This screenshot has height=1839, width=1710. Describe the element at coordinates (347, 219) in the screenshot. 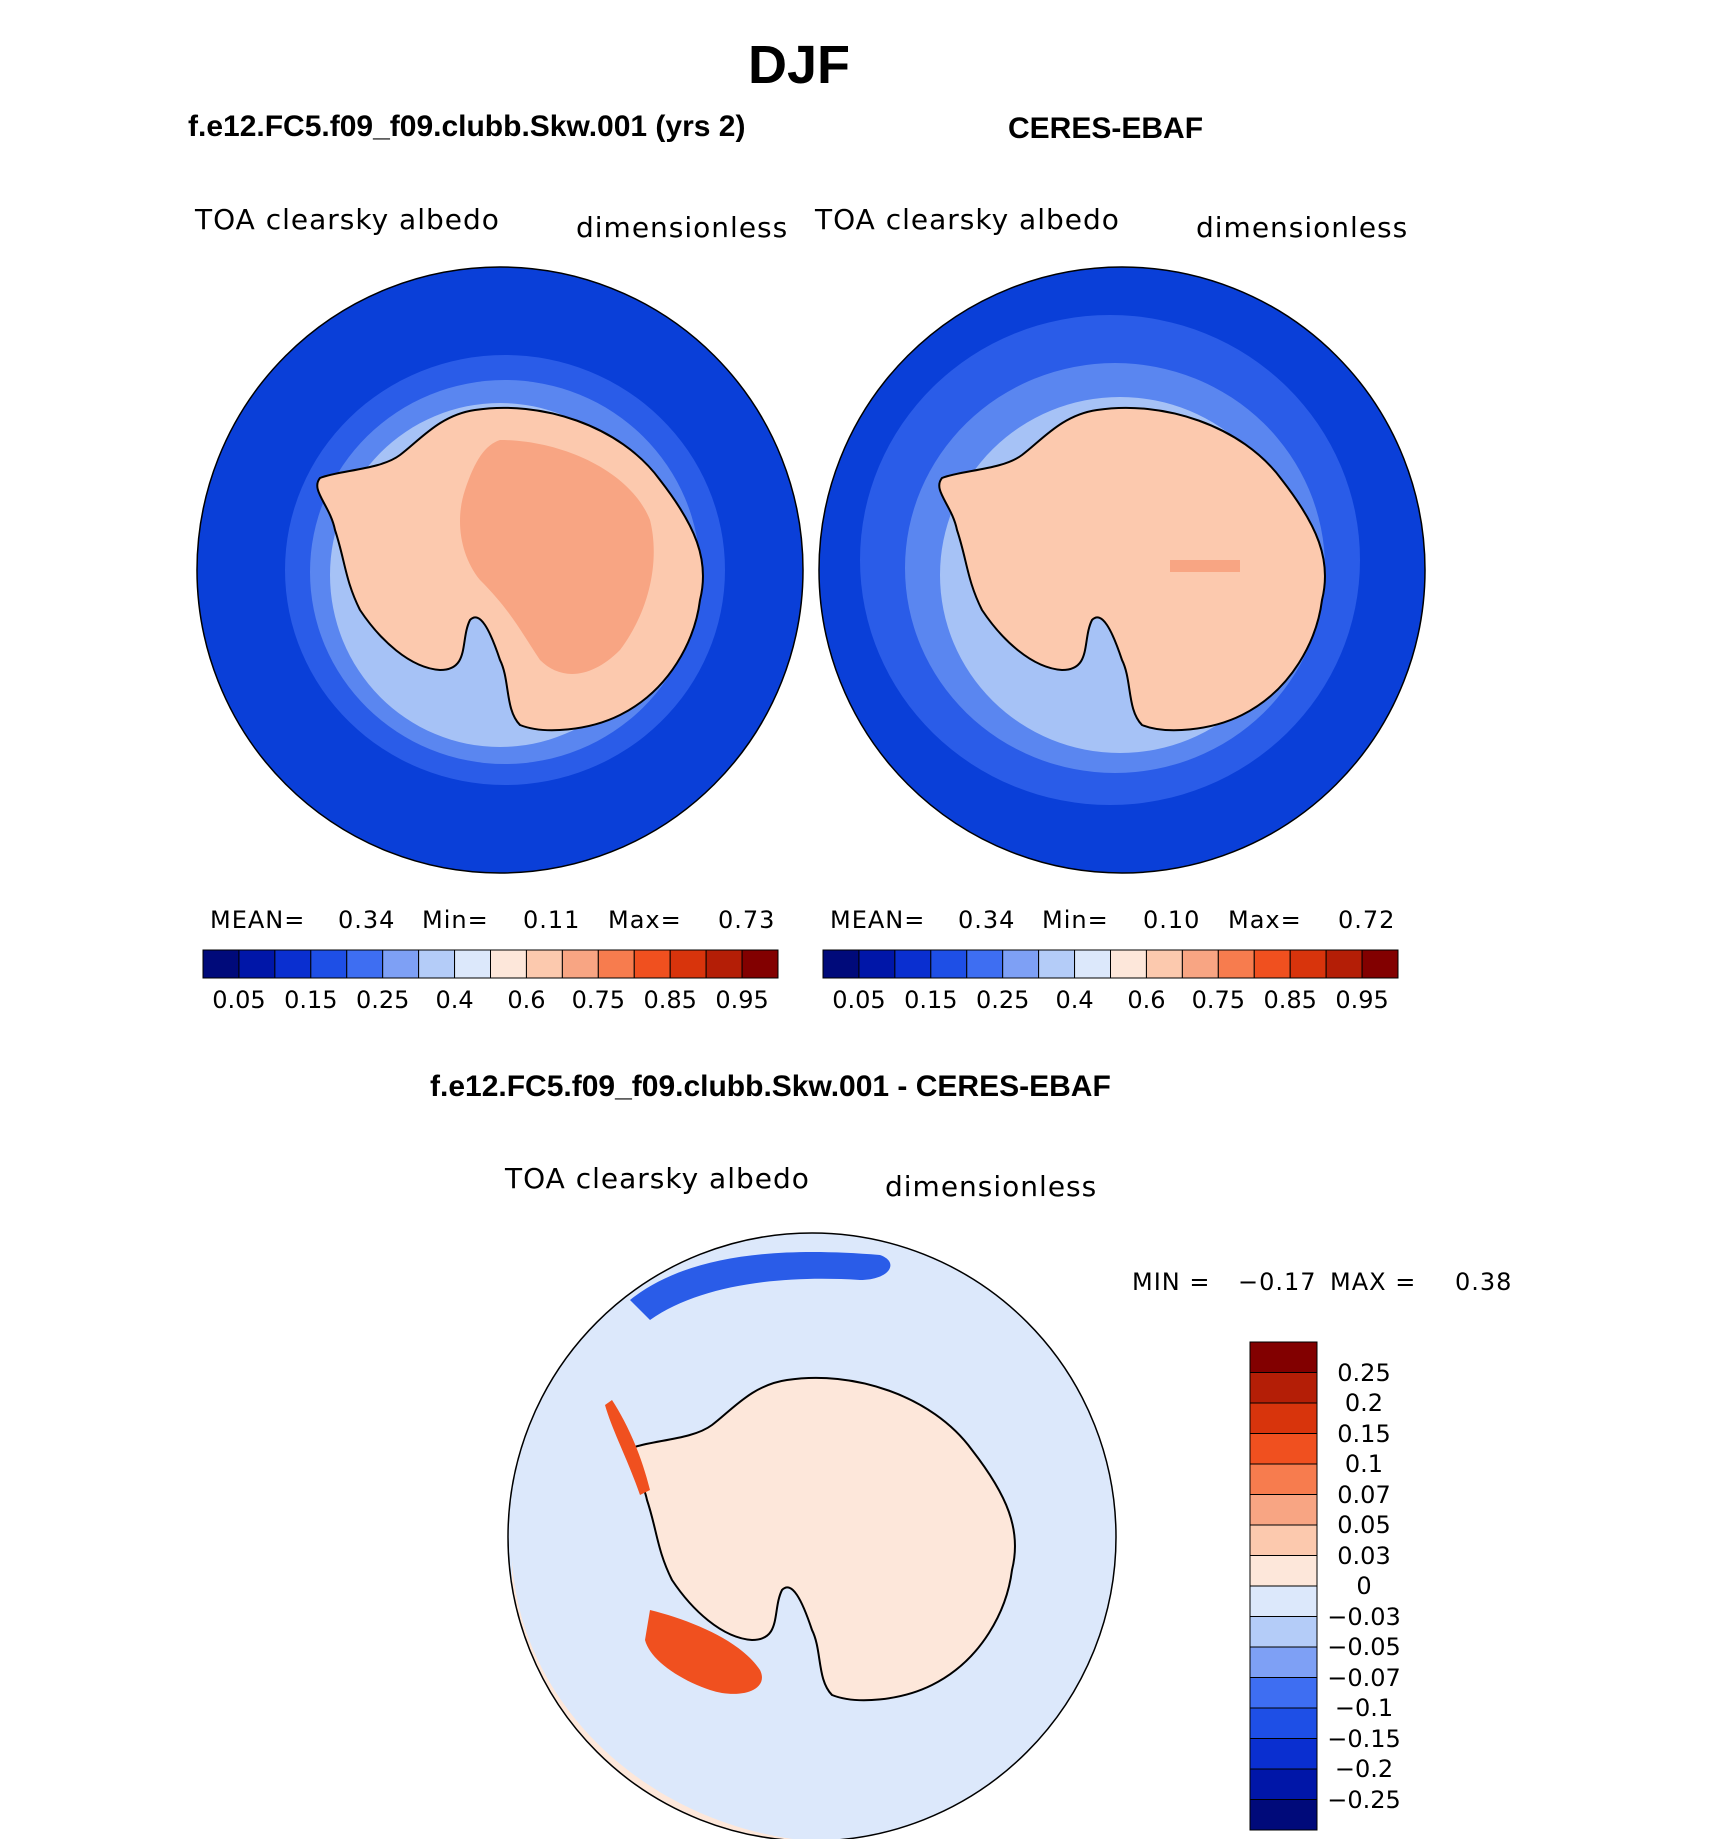

I see `model-variable-label: TOA clearsky albedo` at that location.